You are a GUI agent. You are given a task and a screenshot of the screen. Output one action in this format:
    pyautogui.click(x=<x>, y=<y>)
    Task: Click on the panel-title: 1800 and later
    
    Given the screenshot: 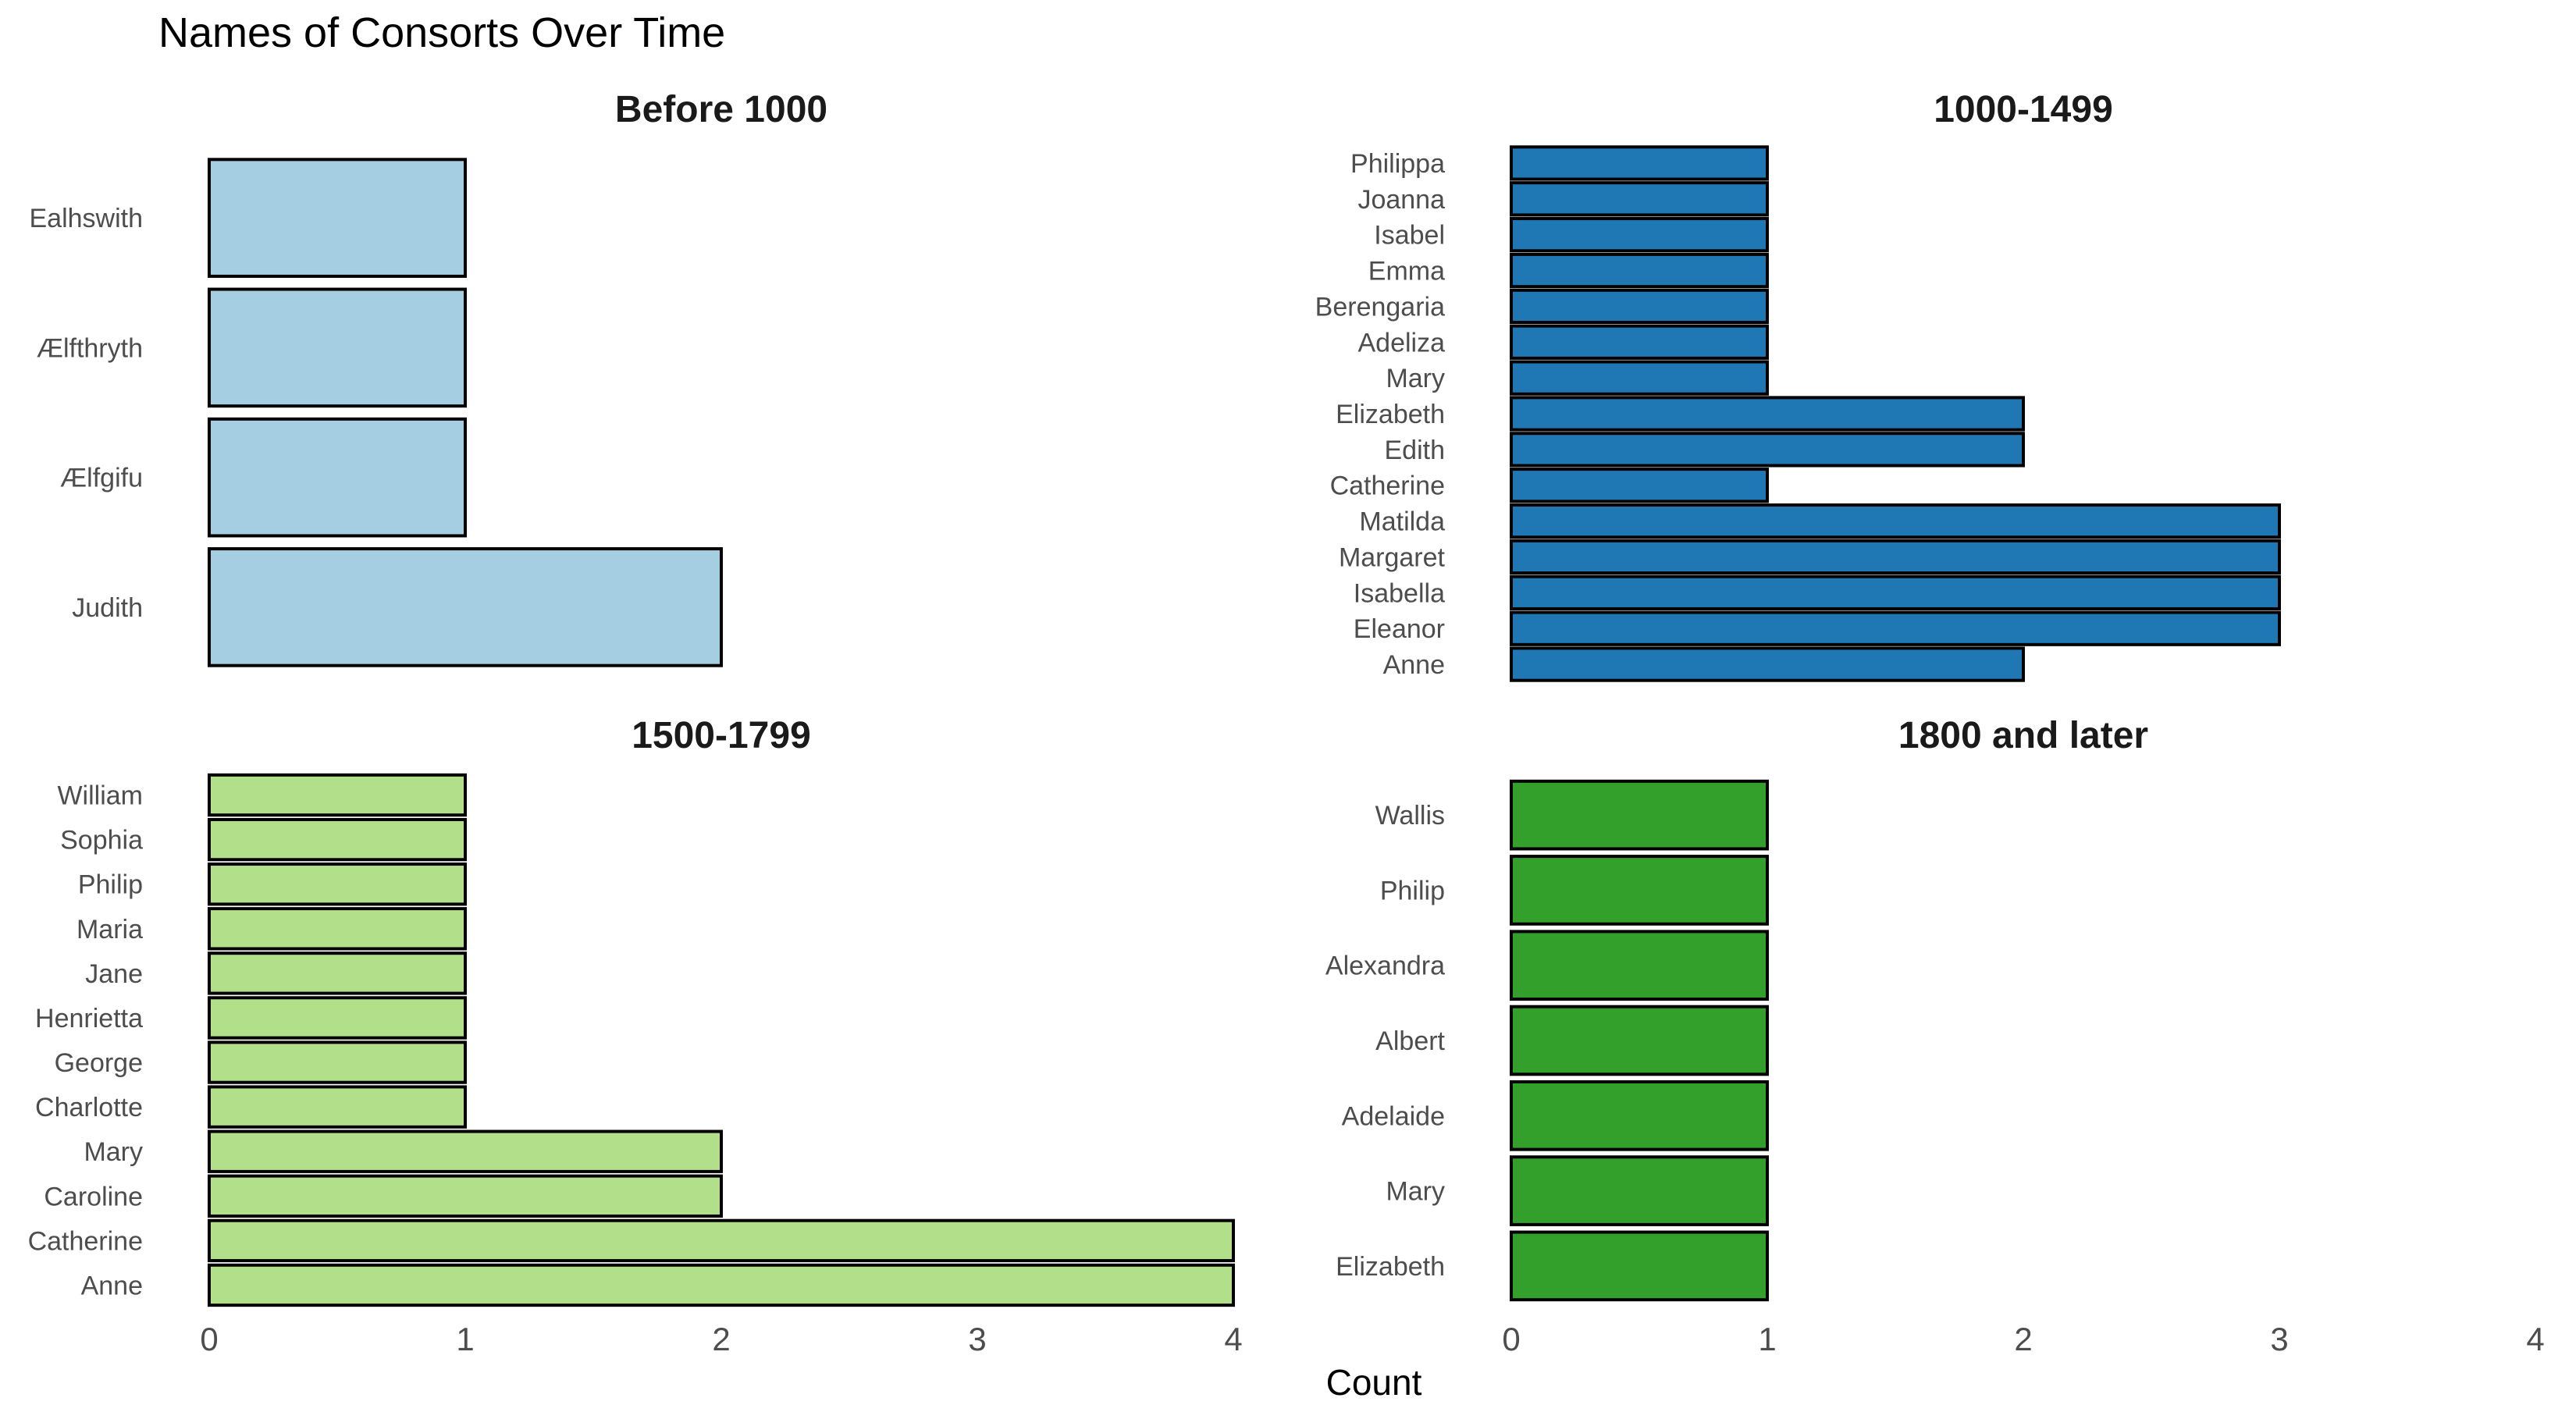 What is the action you would take?
    pyautogui.click(x=2023, y=736)
    